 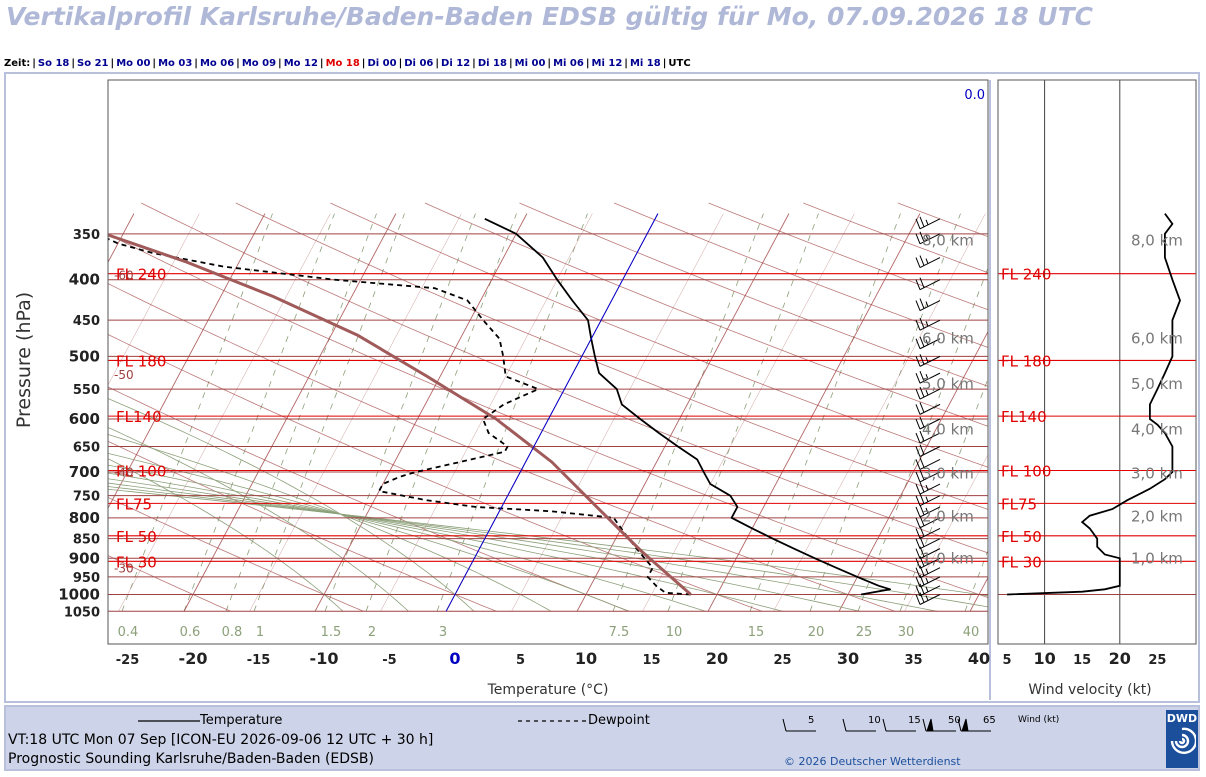 What do you see at coordinates (1026, 361) in the screenshot?
I see `wind-flight-level-label: FL 180` at bounding box center [1026, 361].